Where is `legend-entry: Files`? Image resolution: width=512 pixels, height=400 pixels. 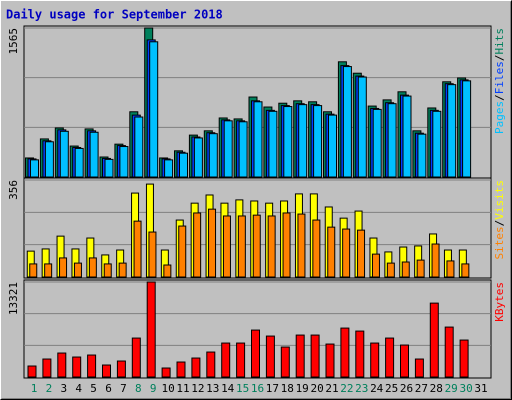
legend-entry: Files is located at coordinates (499, 77).